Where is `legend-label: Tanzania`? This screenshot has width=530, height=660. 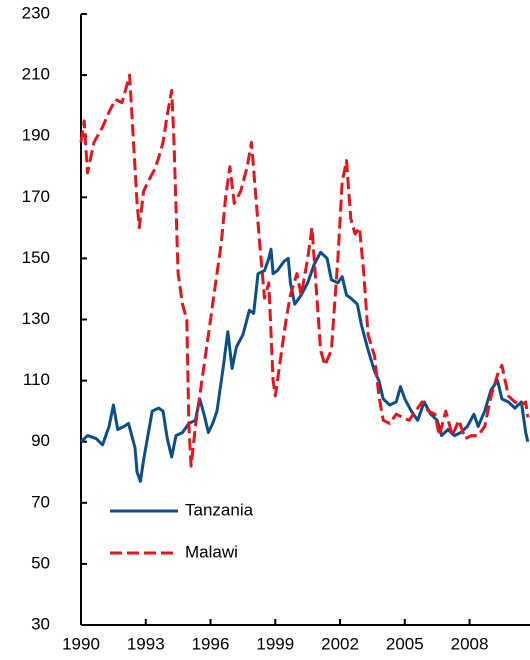 legend-label: Tanzania is located at coordinates (219, 509).